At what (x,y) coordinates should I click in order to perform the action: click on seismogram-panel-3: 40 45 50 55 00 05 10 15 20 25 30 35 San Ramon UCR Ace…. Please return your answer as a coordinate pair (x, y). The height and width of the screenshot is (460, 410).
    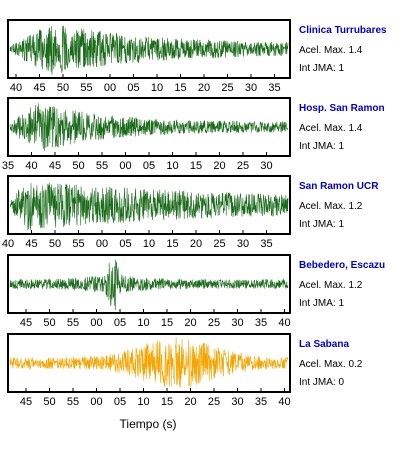
    Looking at the image, I should click on (190, 212).